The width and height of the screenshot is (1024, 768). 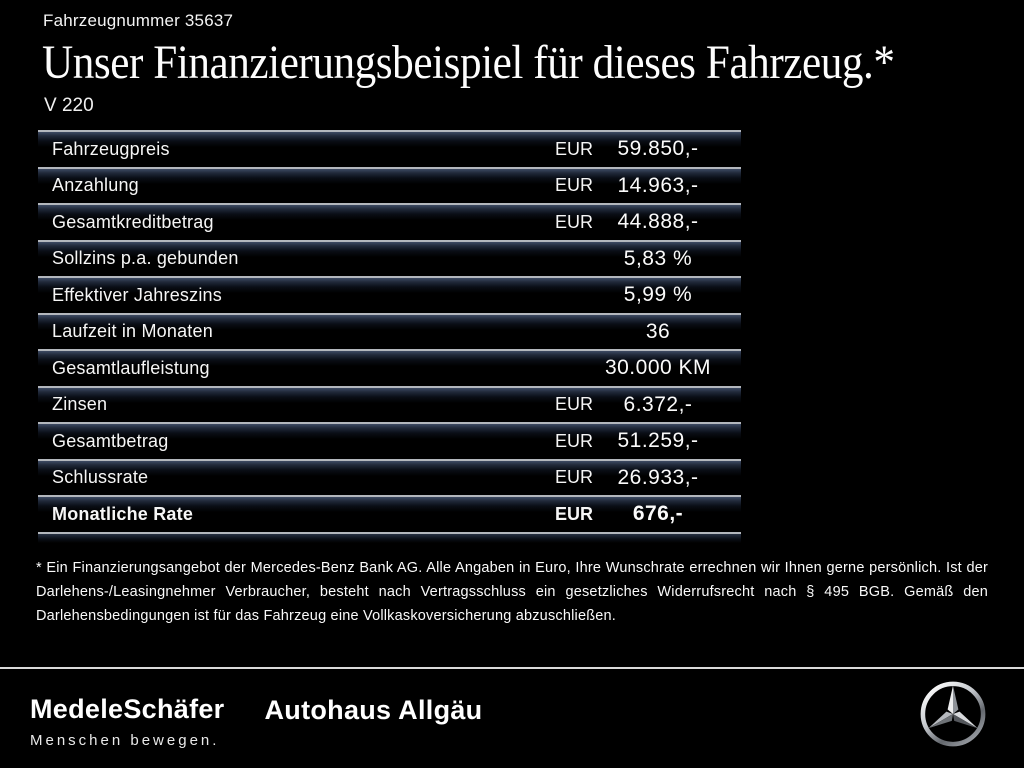 What do you see at coordinates (389, 404) in the screenshot?
I see `table-row: Zinsen EUR 6.372,-` at bounding box center [389, 404].